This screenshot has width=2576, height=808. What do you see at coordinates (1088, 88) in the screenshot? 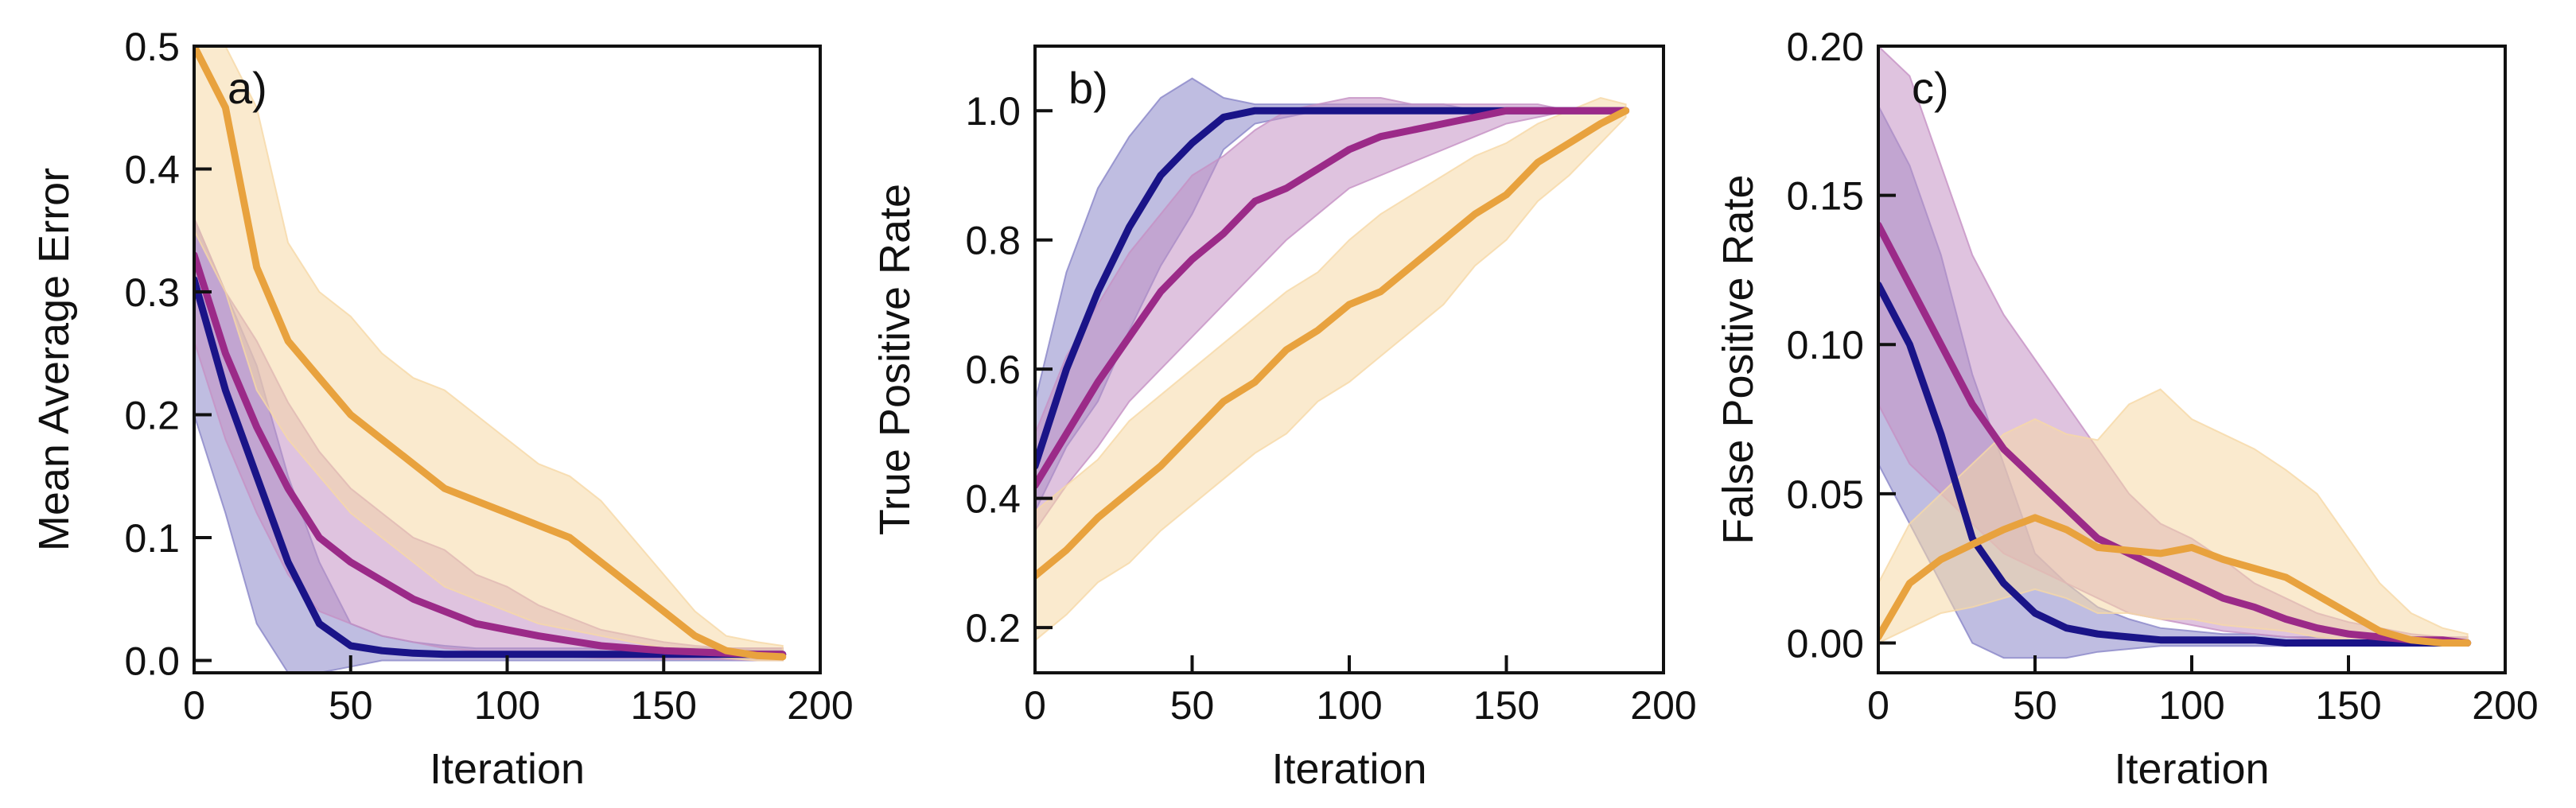
I see `panel-label: b)` at bounding box center [1088, 88].